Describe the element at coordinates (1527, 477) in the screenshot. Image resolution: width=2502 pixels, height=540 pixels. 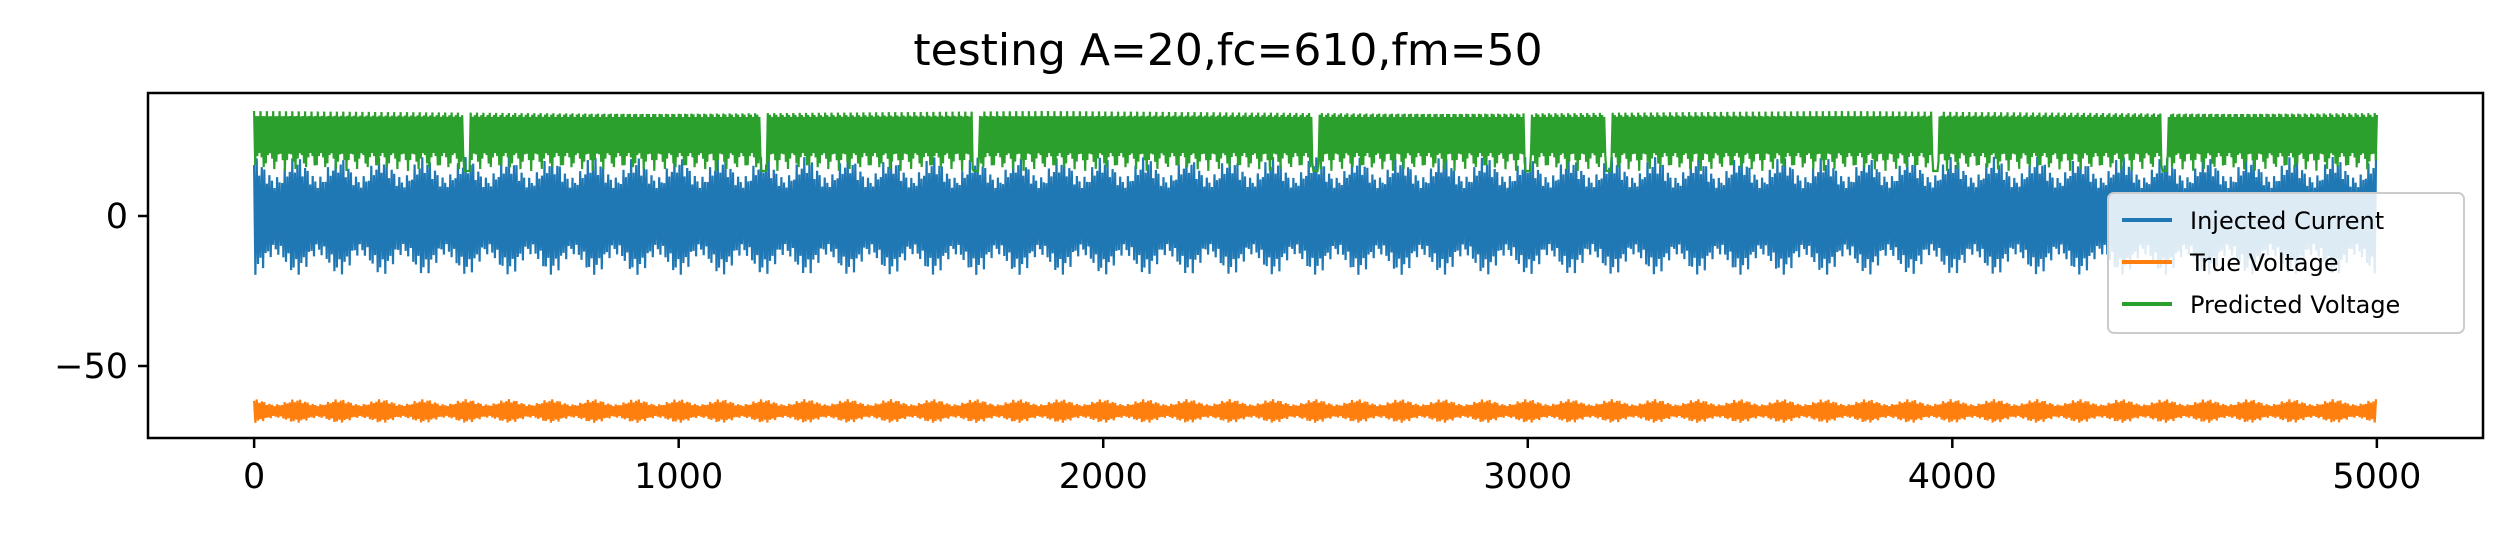
I see `x-tick-label: 3000` at that location.